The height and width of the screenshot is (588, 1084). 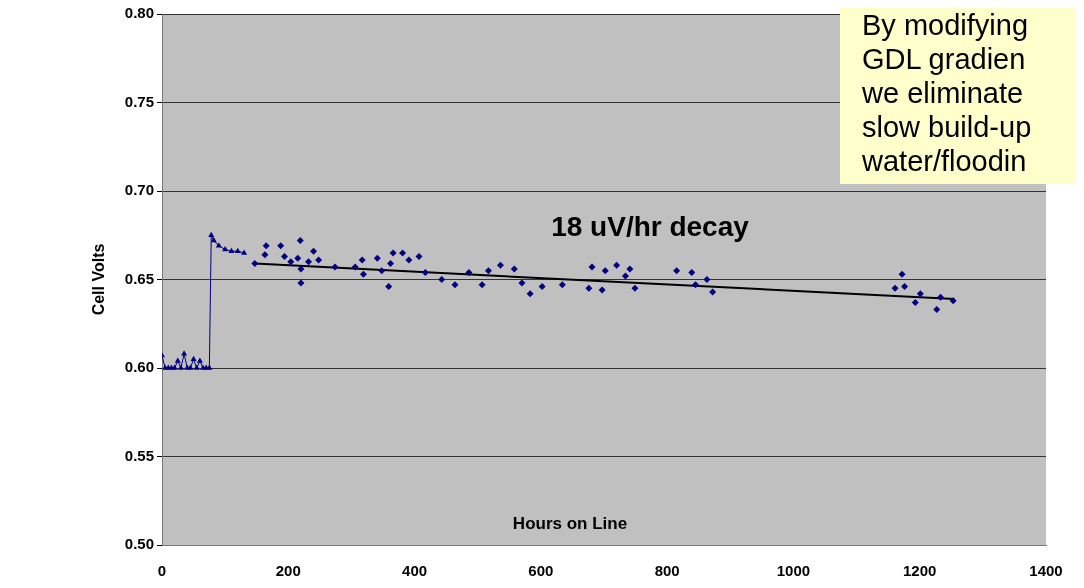 I want to click on y-tick-label: 0.60, so click(x=139, y=367).